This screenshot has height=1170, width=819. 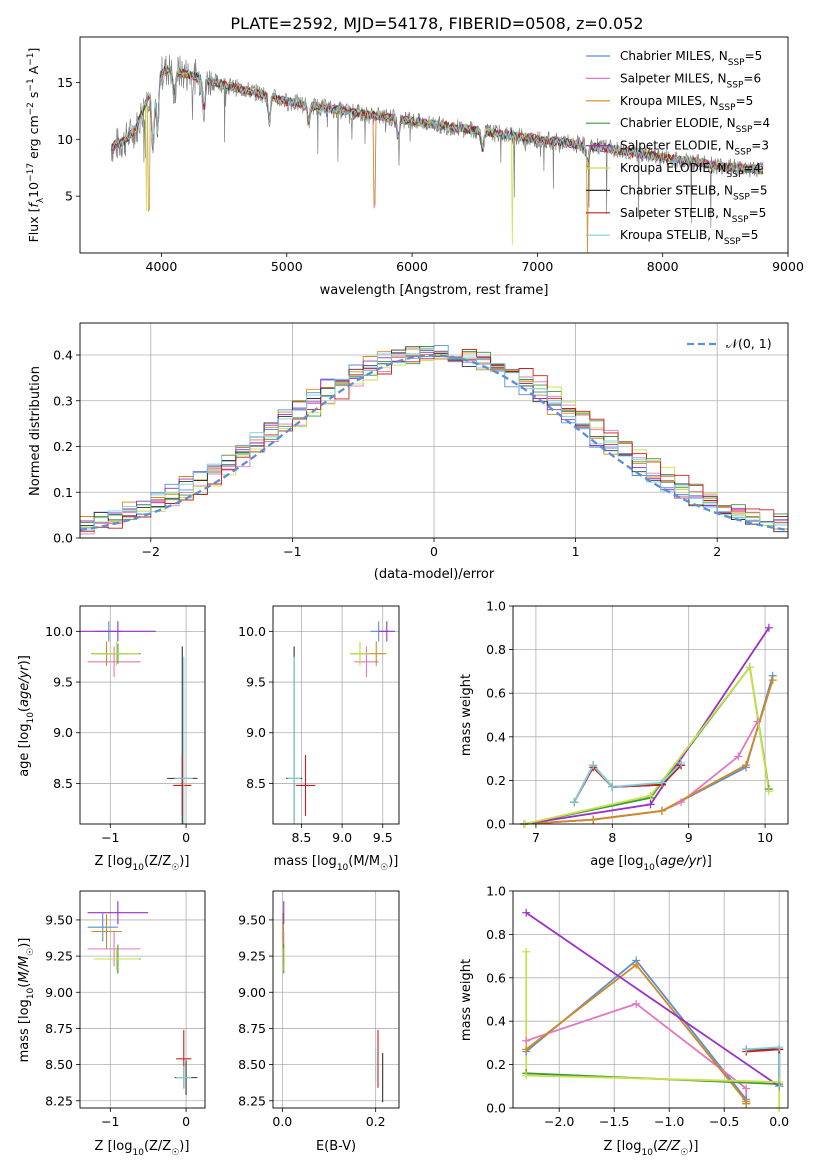 I want to click on label-part: −1, so click(x=31, y=58).